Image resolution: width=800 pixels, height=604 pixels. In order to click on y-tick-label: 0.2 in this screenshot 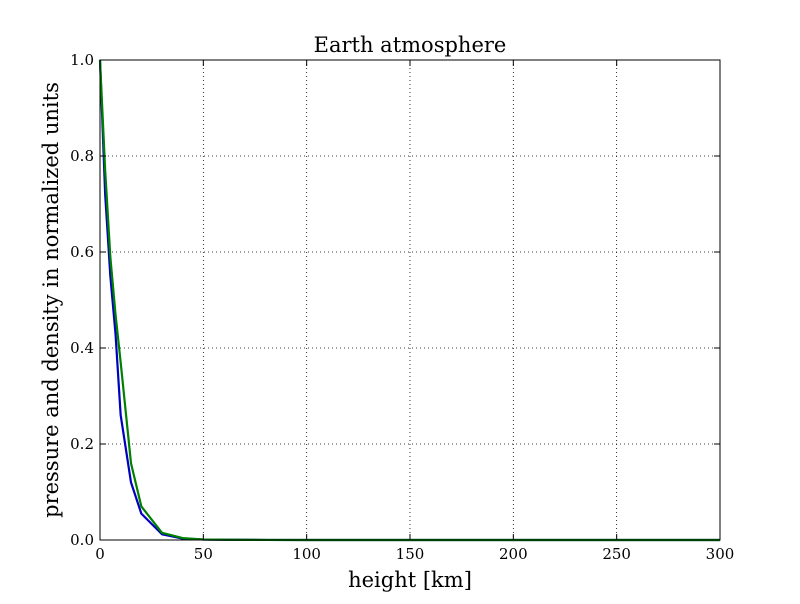, I will do `click(82, 444)`.